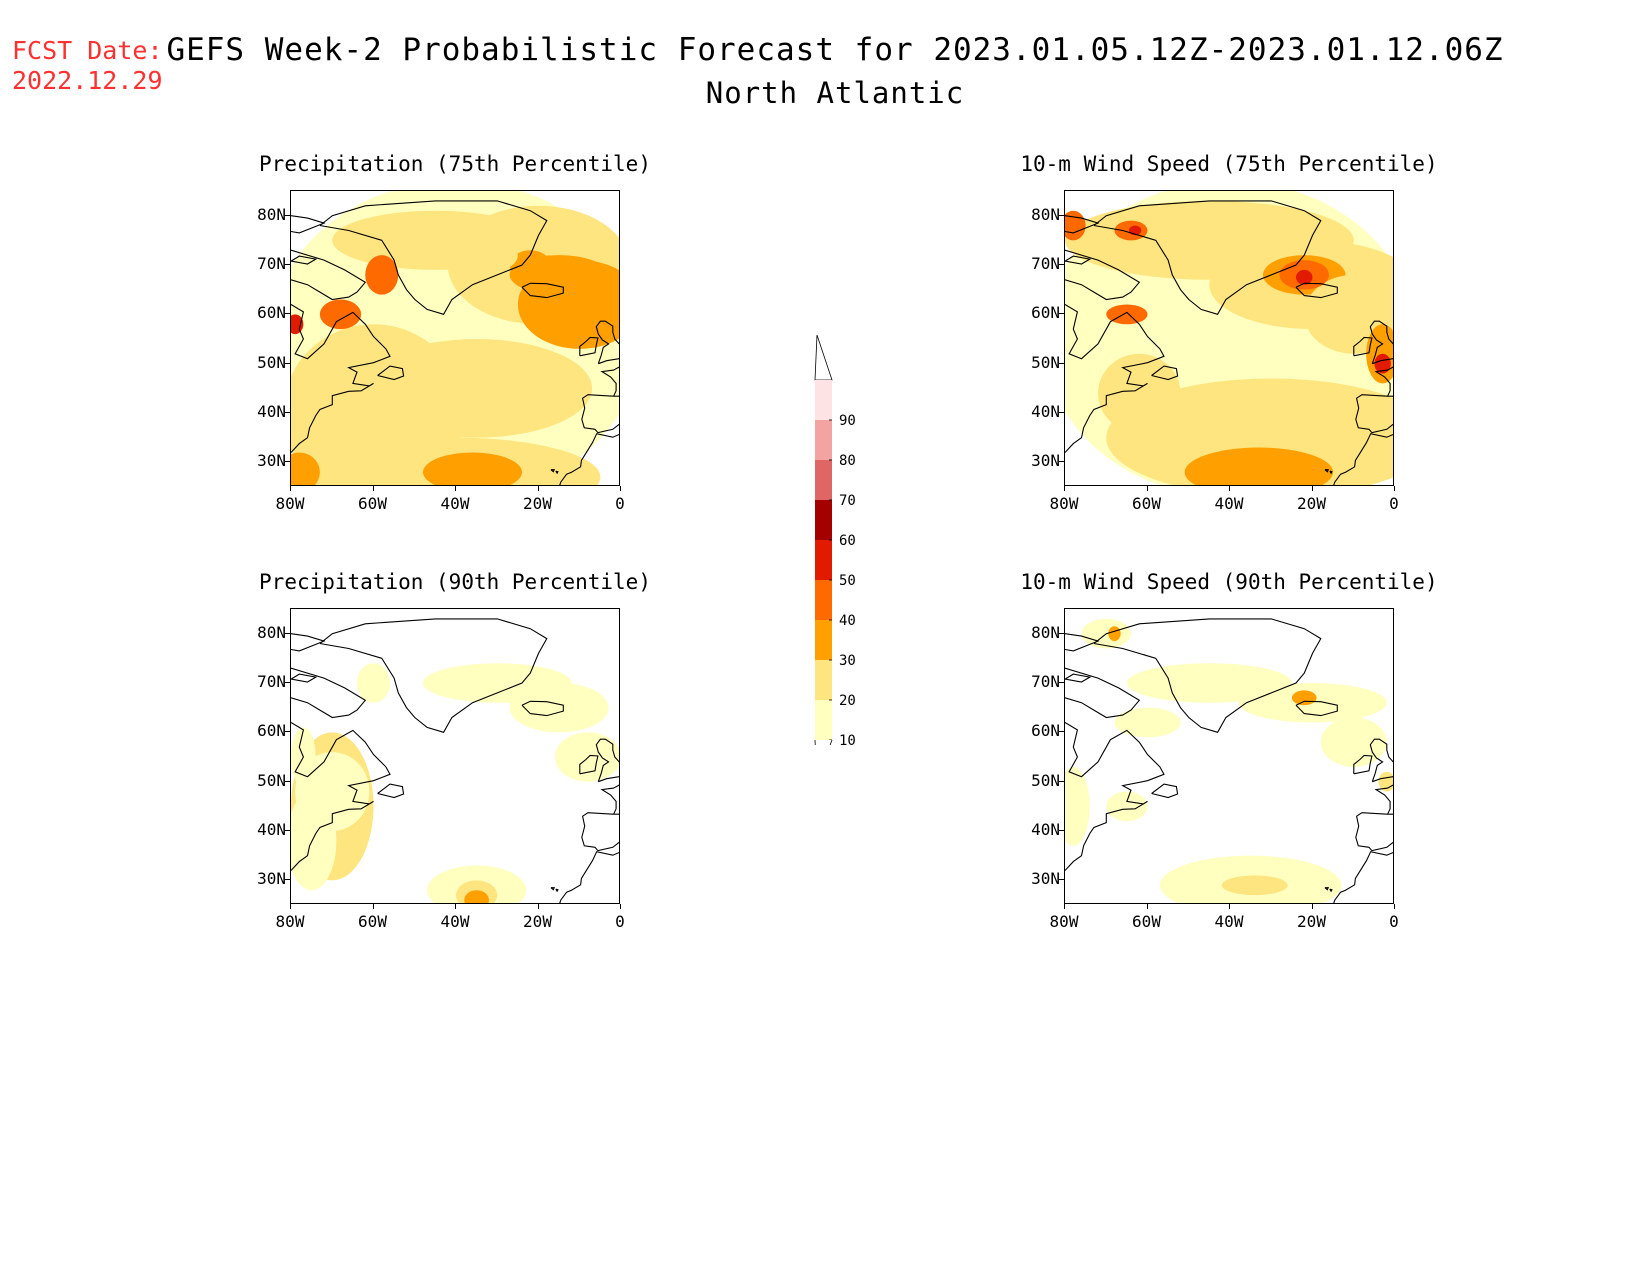  Describe the element at coordinates (823, 357) in the screenshot. I see `colorbar-top-cap` at that location.